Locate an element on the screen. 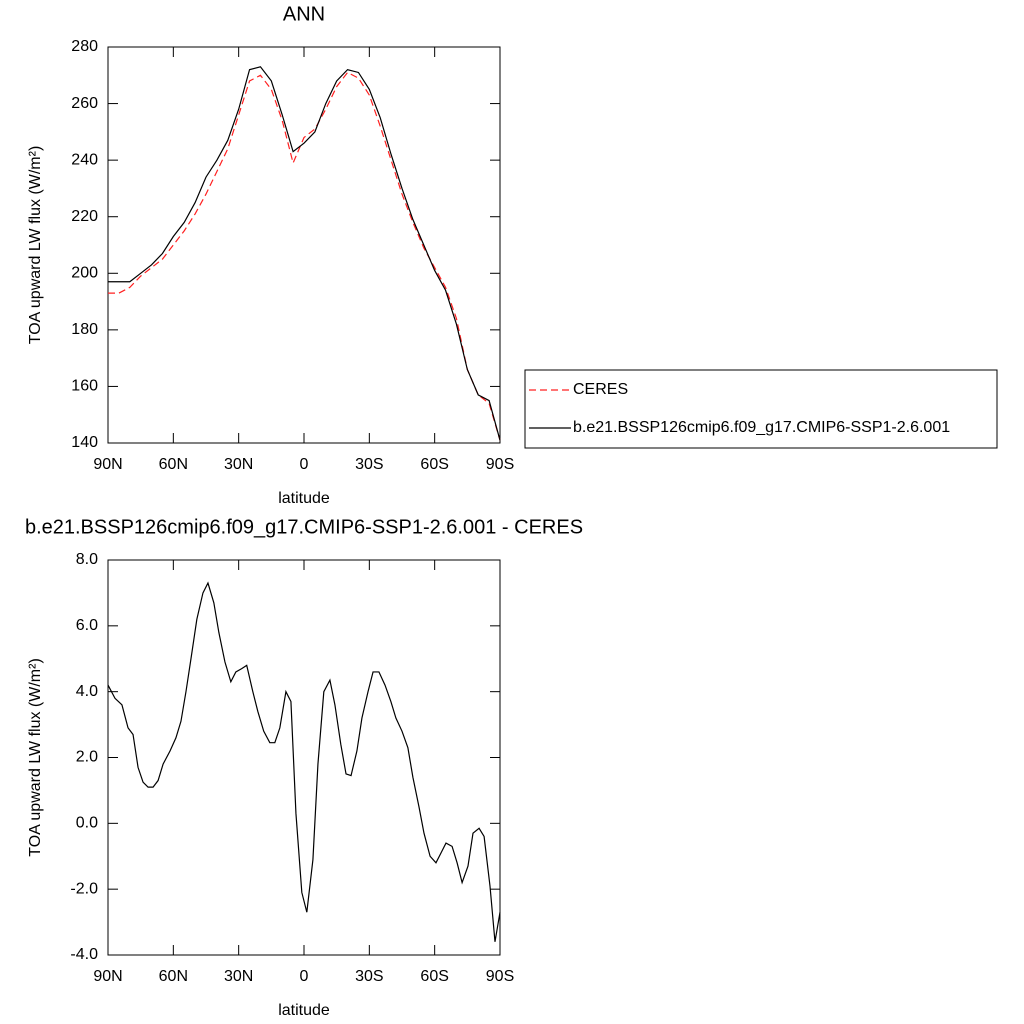 Image resolution: width=1024 pixels, height=1024 pixels. y-tick-label: 6.0 is located at coordinates (87, 625).